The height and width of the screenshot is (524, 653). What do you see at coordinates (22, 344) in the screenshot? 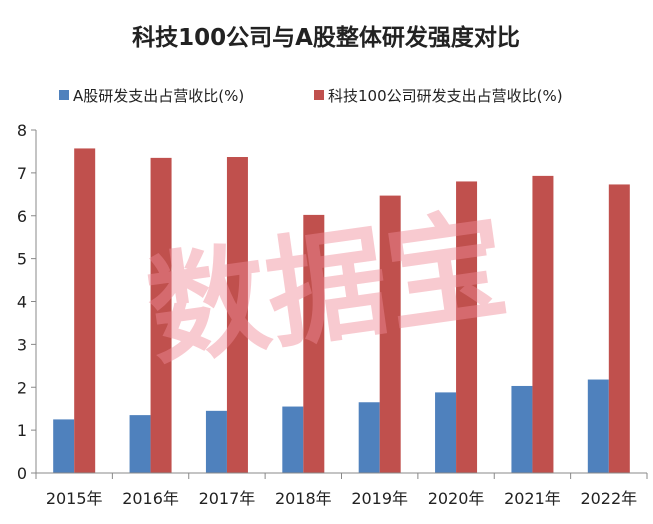
I see `y-tick-label: 3` at bounding box center [22, 344].